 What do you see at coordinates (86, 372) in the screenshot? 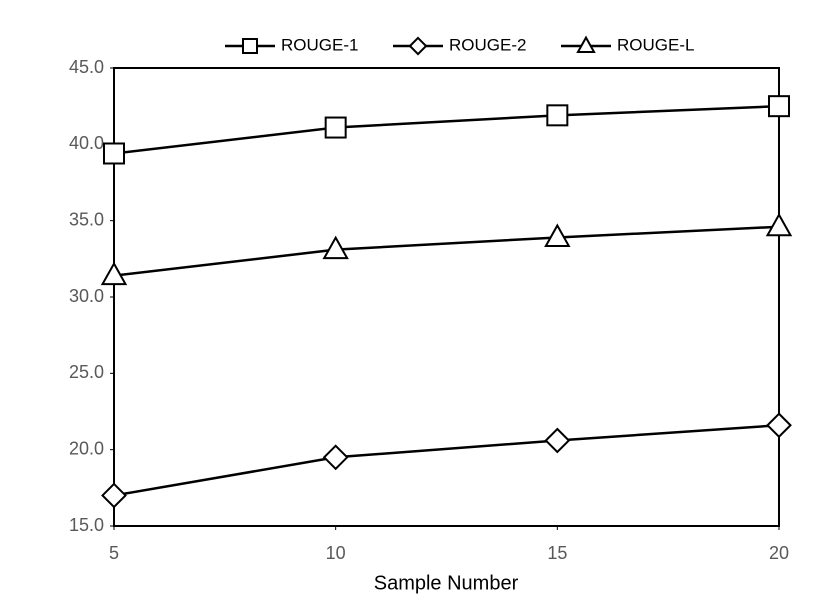
I see `y-tick-label: 25.0` at bounding box center [86, 372].